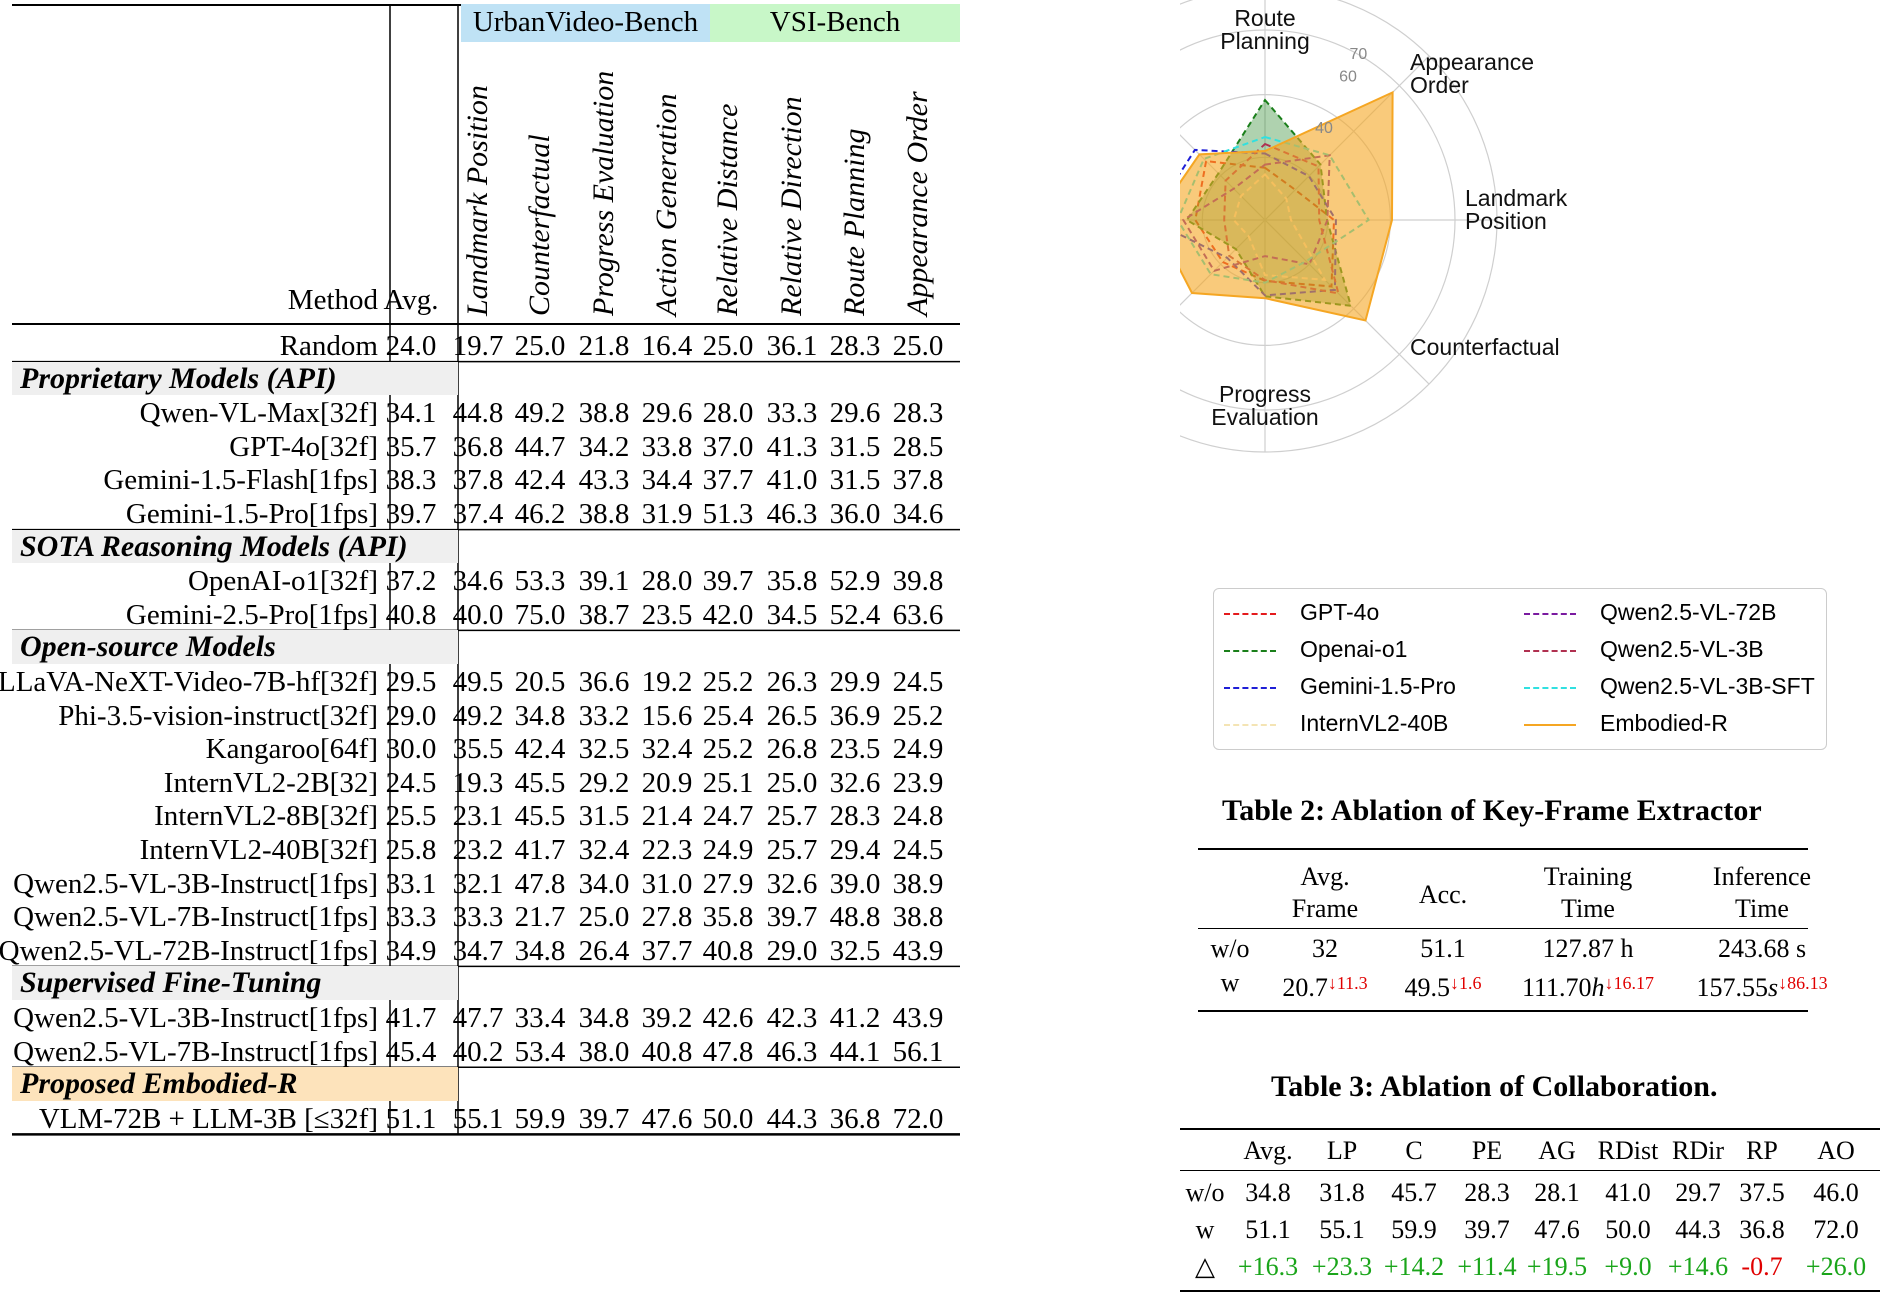  What do you see at coordinates (478, 782) in the screenshot?
I see `table-row-value: 19.3` at bounding box center [478, 782].